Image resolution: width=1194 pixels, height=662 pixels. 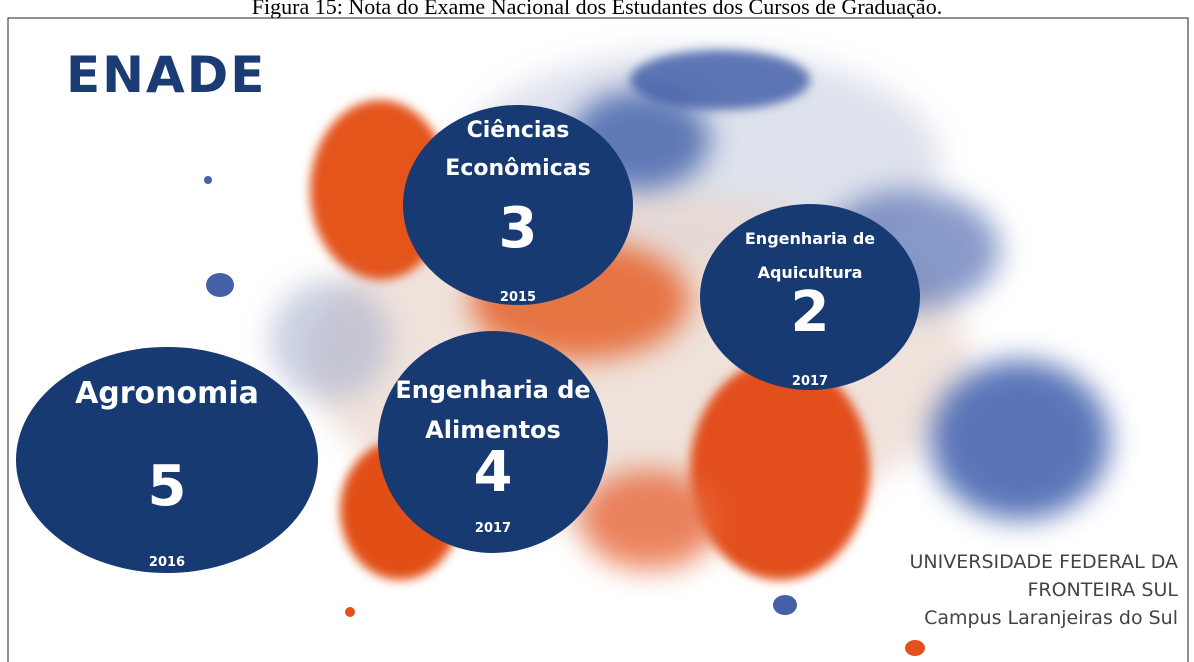 I want to click on score: 3, so click(x=518, y=228).